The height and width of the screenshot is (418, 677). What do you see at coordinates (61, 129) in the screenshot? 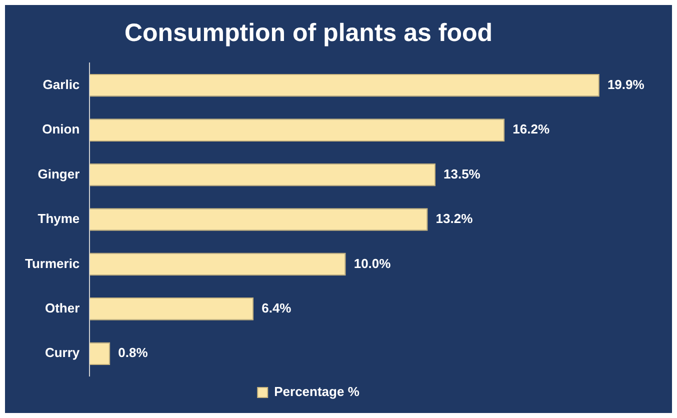
I see `y-tick-label: Onion` at bounding box center [61, 129].